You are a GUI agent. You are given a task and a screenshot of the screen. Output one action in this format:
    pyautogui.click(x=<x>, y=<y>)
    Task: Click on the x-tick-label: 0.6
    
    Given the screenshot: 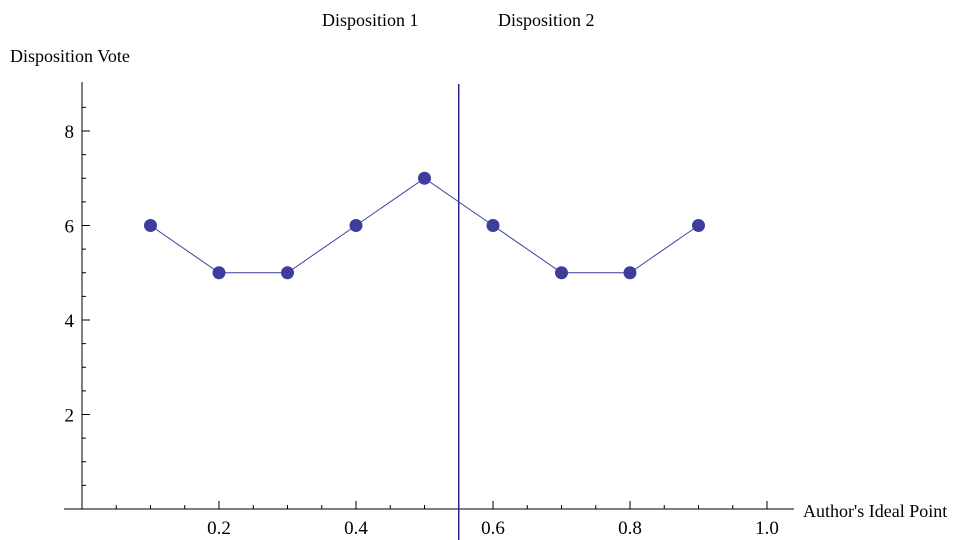 What is the action you would take?
    pyautogui.click(x=493, y=528)
    